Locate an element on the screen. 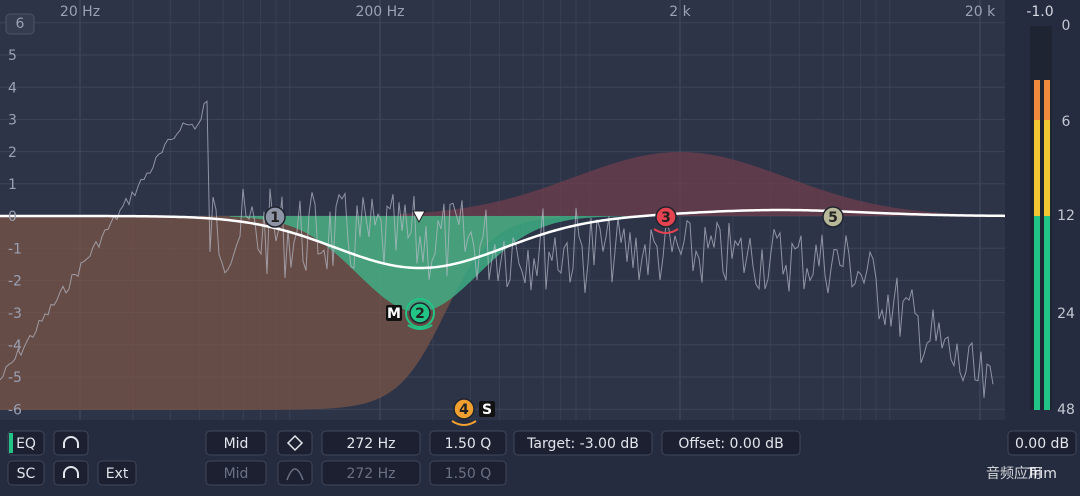 The width and height of the screenshot is (1080, 496). frequency-label: 20 Hz is located at coordinates (80, 12).